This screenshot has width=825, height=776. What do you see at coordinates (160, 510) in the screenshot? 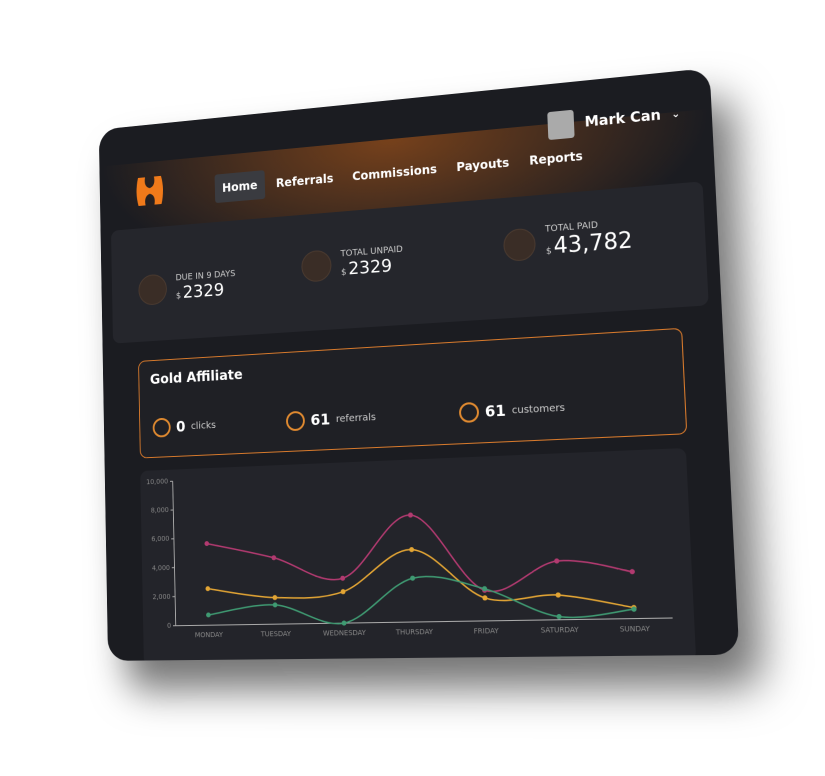
I see `y-tick-label: 8,000` at bounding box center [160, 510].